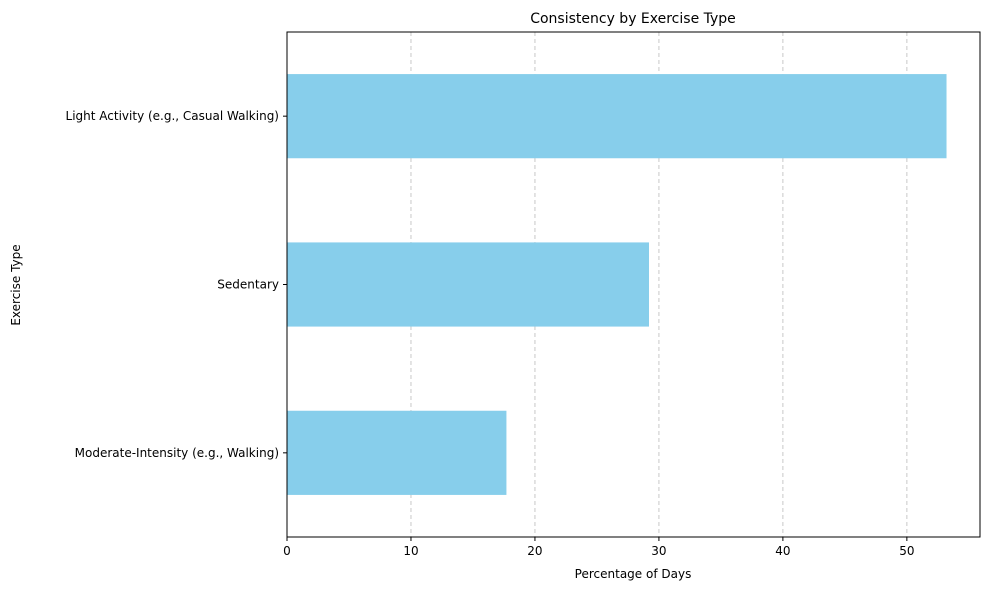 This screenshot has height=594, width=989. Describe the element at coordinates (534, 551) in the screenshot. I see `x-tick-label: 20` at that location.